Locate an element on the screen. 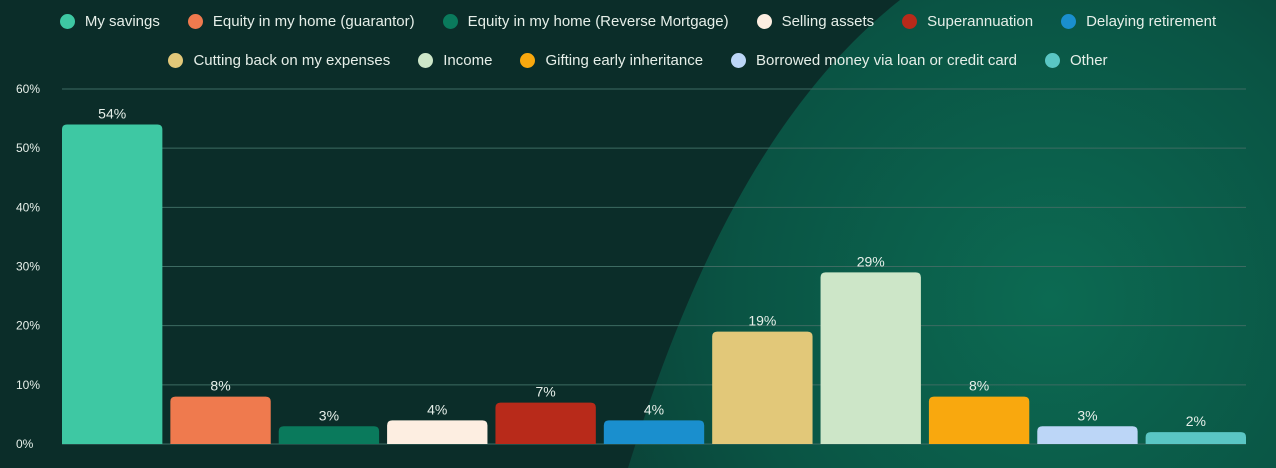 This screenshot has width=1276, height=468. legend-label: Delaying retirement is located at coordinates (1151, 21).